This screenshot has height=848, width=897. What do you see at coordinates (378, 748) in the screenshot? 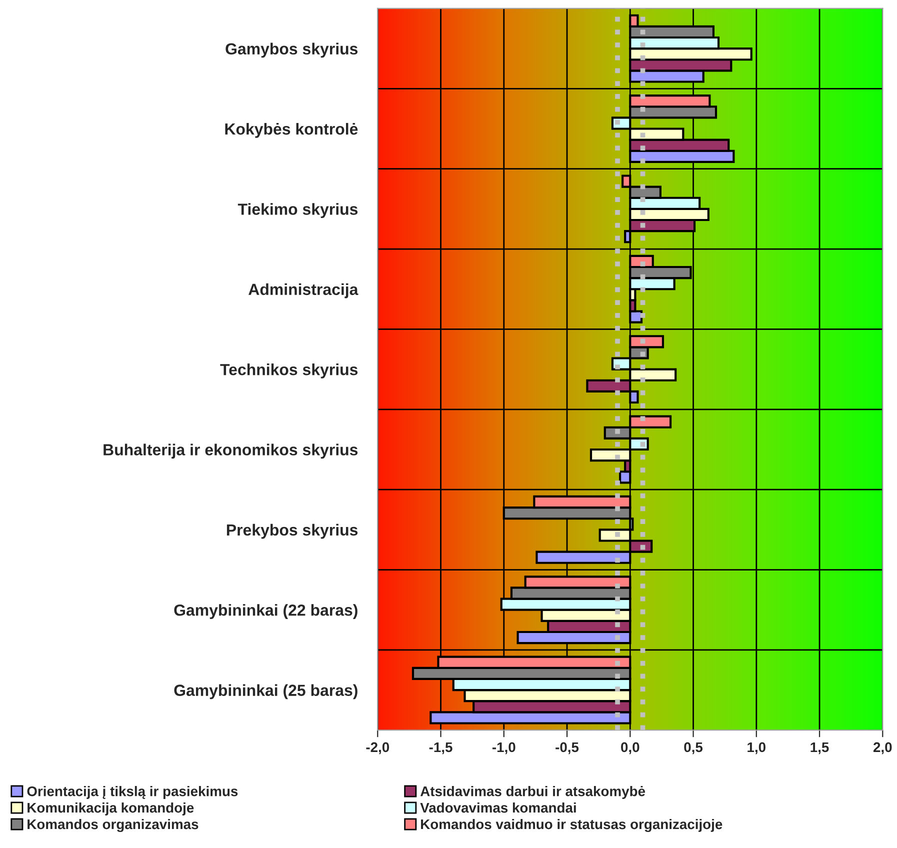
I see `x-tick-label: -2,0` at bounding box center [378, 748].